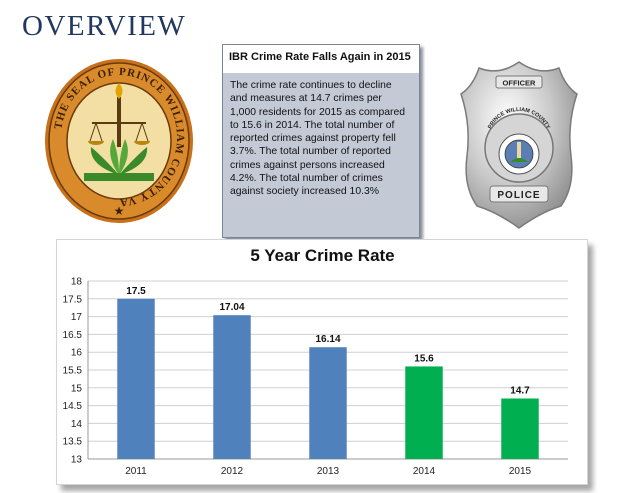 The width and height of the screenshot is (640, 493). Describe the element at coordinates (306, 99) in the screenshot. I see `info-line: and measures at 14.7 crimes per` at that location.